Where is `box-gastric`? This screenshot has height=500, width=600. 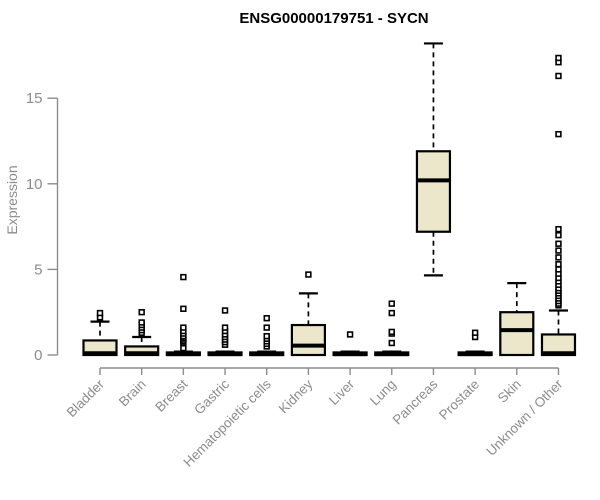 box-gastric is located at coordinates (225, 332).